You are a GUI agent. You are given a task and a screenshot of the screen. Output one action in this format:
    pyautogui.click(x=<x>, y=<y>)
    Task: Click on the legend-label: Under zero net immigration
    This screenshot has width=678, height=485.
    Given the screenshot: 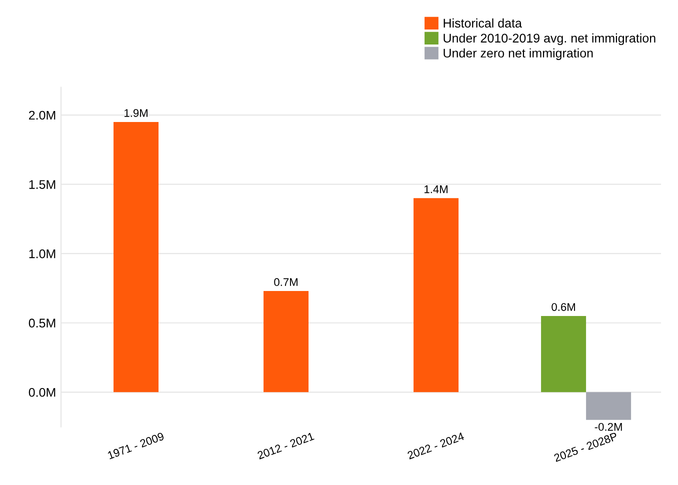 What is the action you would take?
    pyautogui.click(x=518, y=54)
    